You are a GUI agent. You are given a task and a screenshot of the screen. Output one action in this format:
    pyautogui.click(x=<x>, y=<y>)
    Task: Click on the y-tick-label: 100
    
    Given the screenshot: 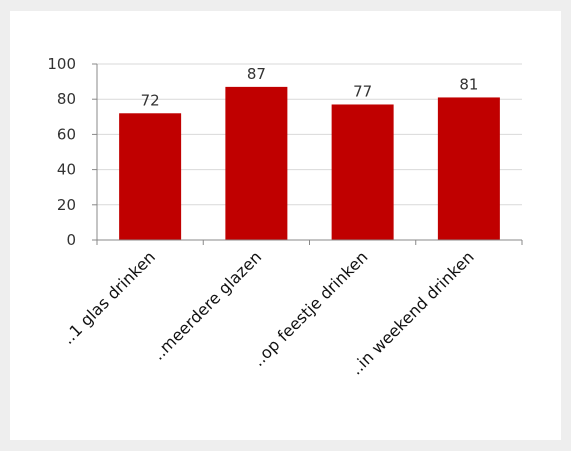 What is the action you would take?
    pyautogui.click(x=61, y=64)
    